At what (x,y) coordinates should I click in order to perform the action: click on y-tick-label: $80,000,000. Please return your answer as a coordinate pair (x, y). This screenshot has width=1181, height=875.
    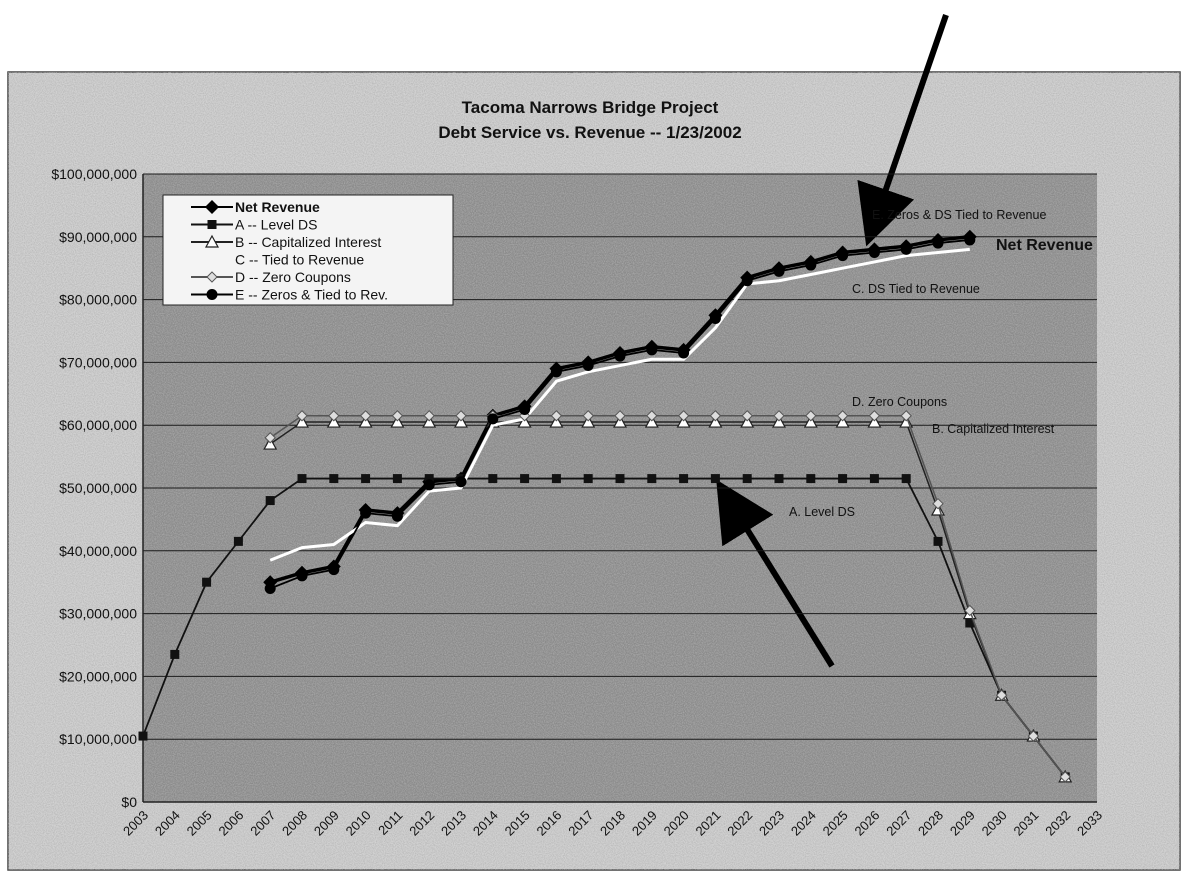
    Looking at the image, I should click on (98, 300).